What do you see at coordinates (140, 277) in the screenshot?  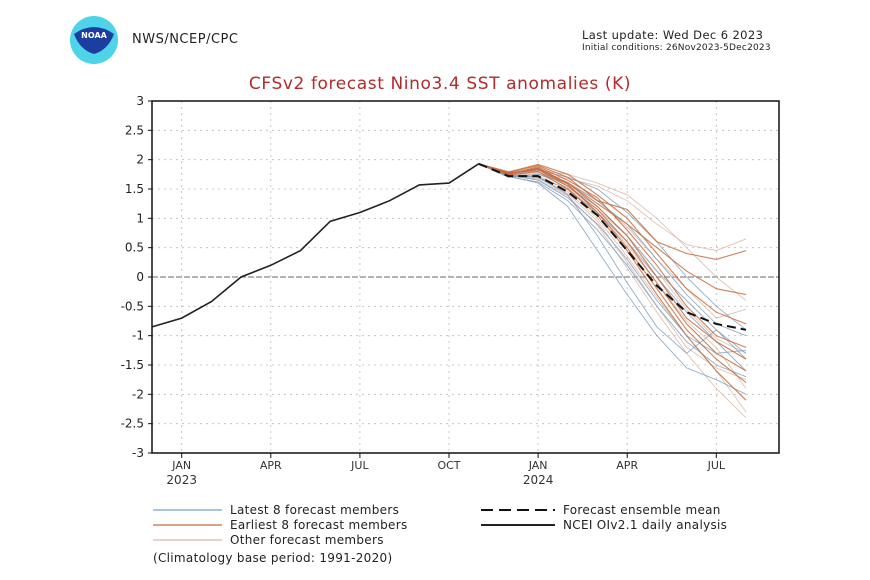 I see `y-tick-label: 0` at bounding box center [140, 277].